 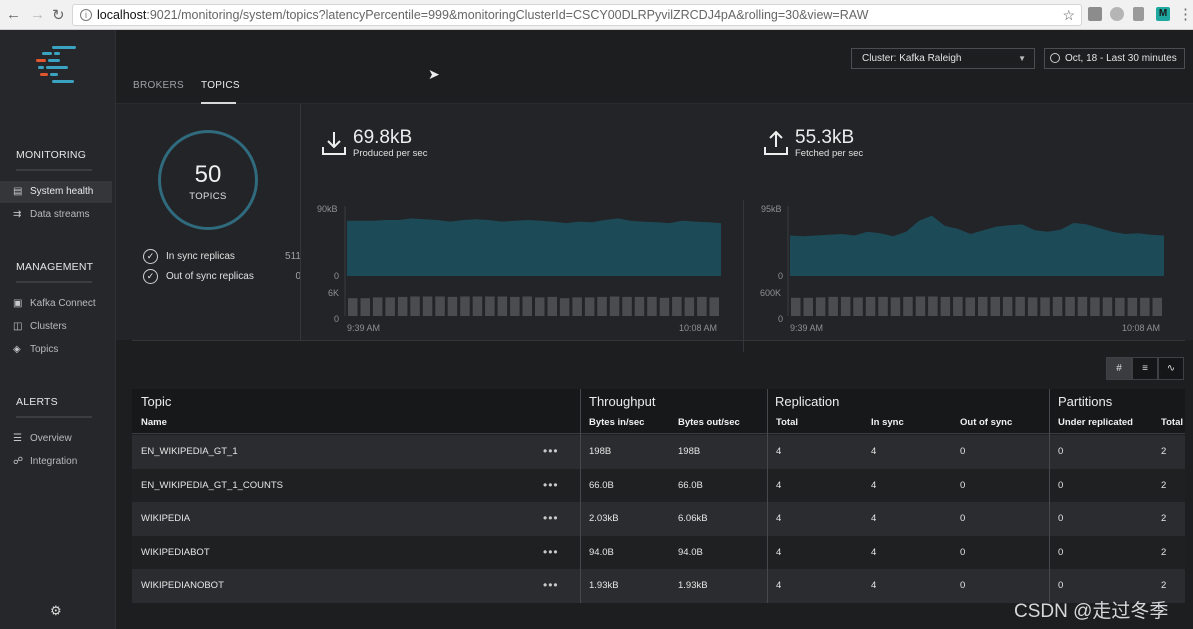 I want to click on line-view-button: ∿, so click(x=1171, y=368).